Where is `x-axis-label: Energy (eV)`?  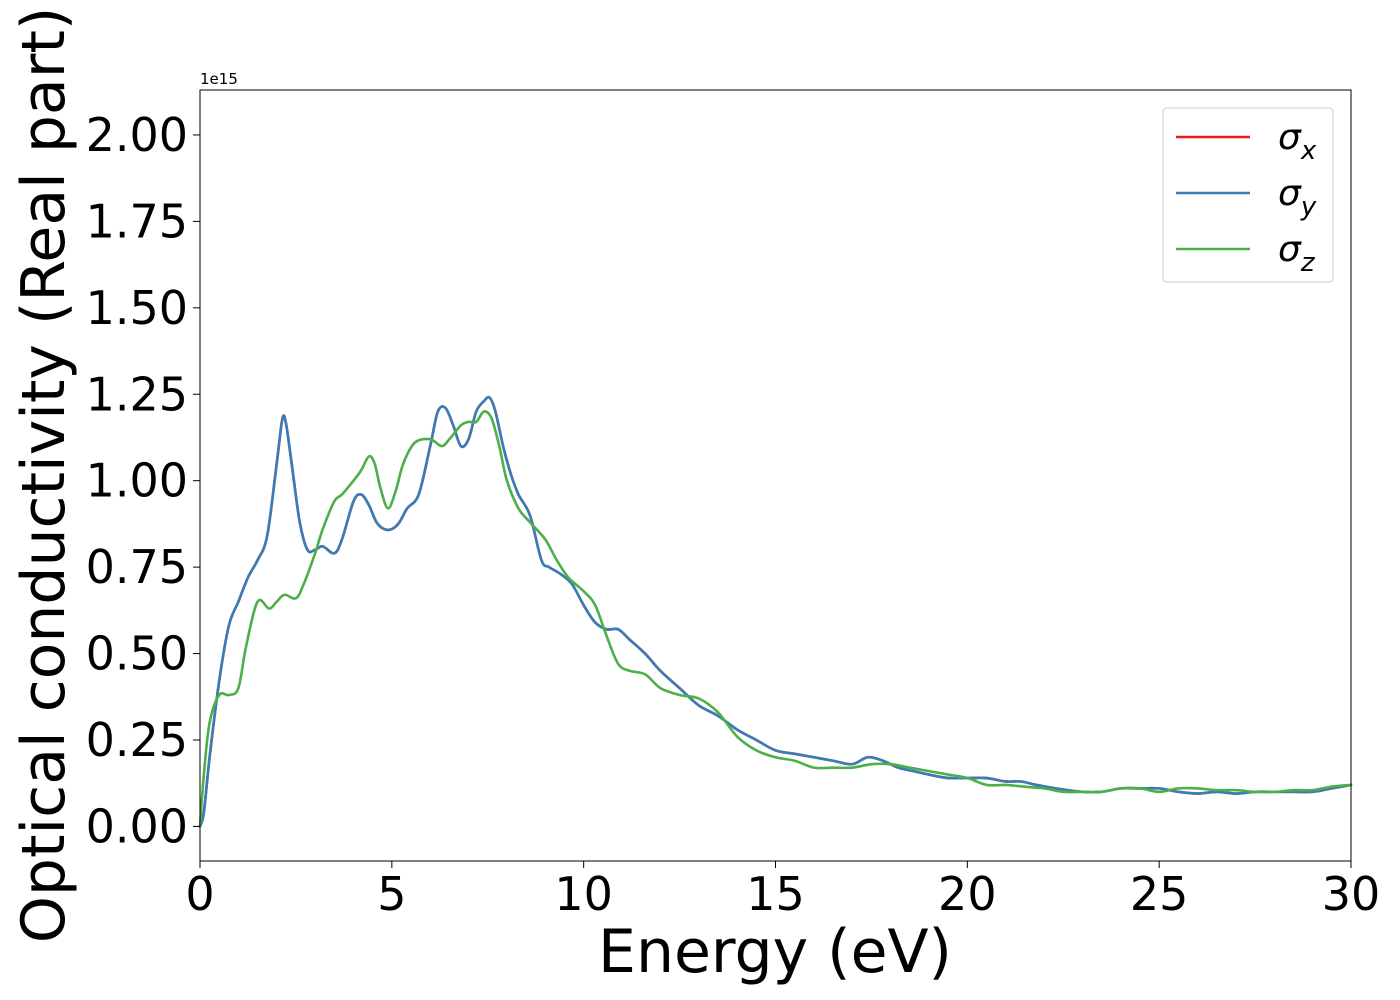
x-axis-label: Energy (eV) is located at coordinates (775, 952).